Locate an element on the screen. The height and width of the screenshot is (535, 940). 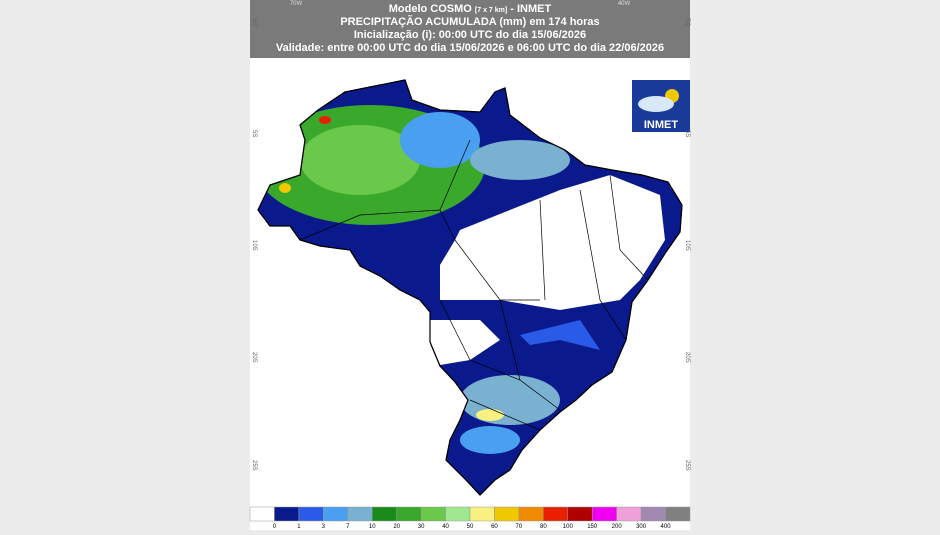
longitude-label: 70W is located at coordinates (296, 4).